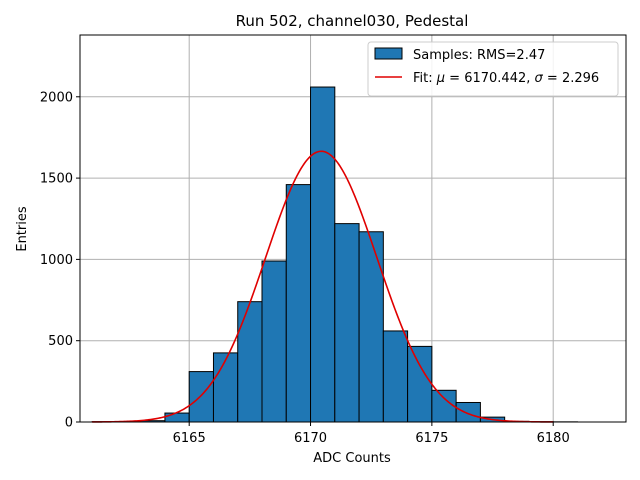 The image size is (640, 480). I want to click on x-tick-label: 6170, so click(310, 438).